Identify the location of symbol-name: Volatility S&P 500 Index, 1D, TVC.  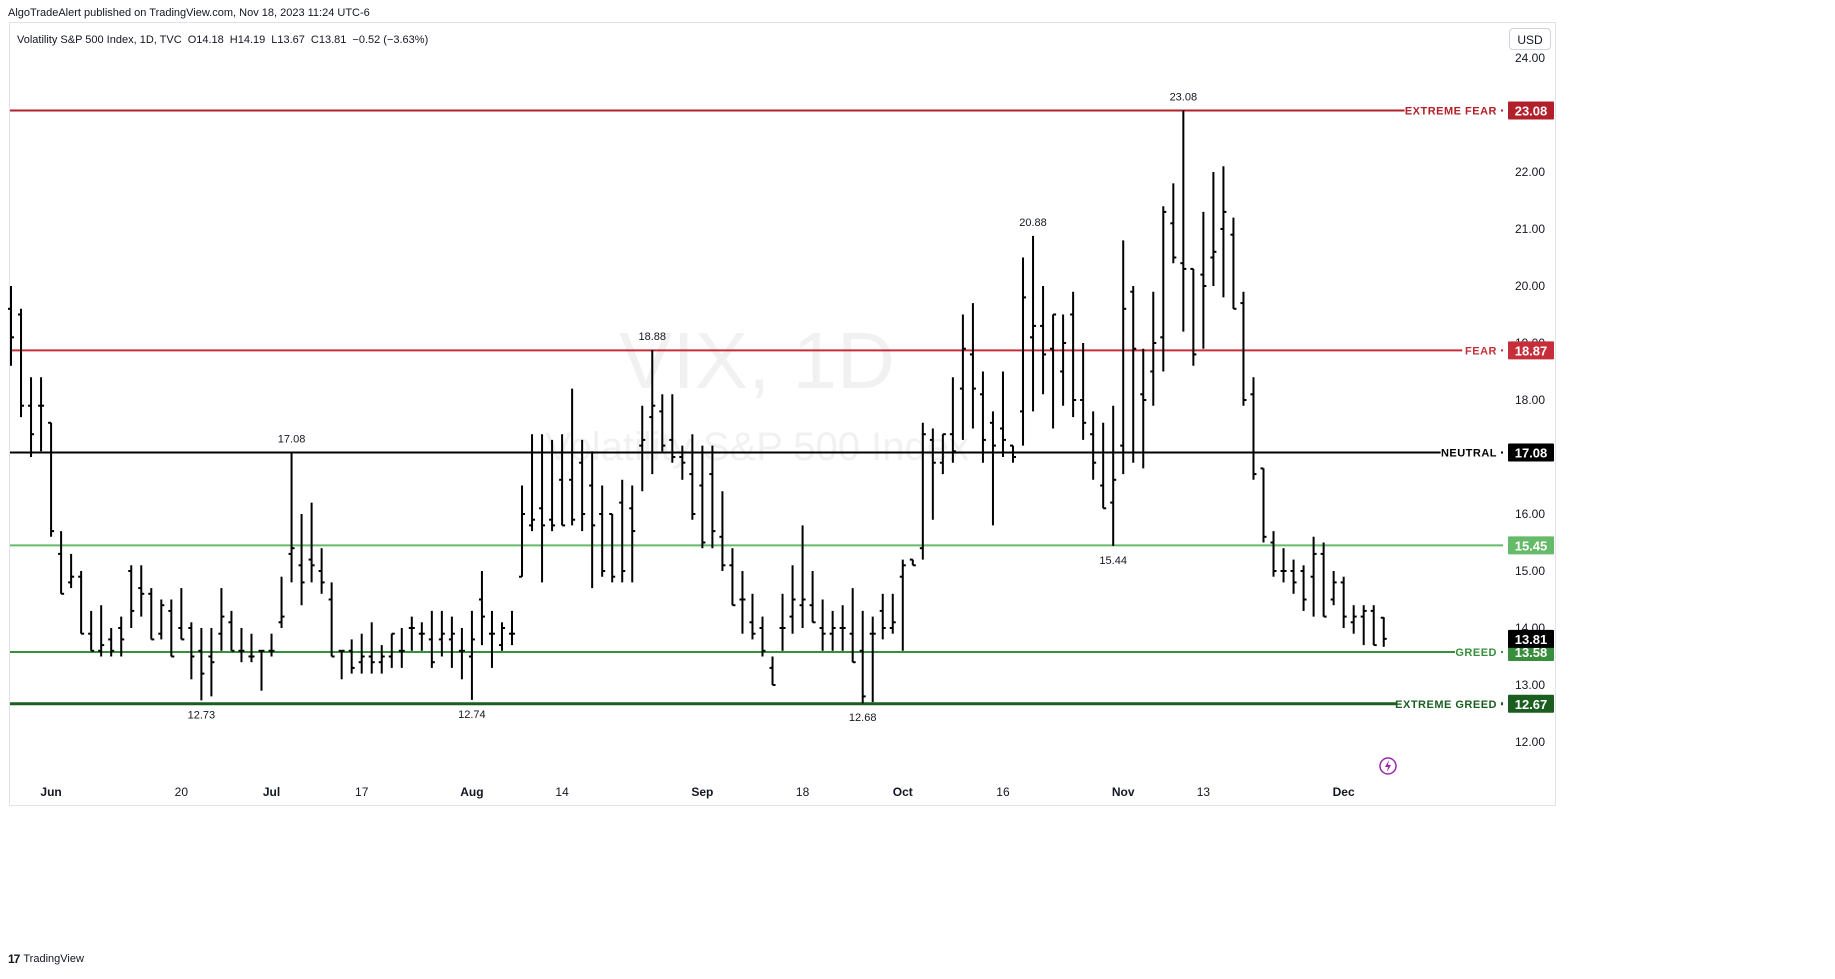
(99, 40).